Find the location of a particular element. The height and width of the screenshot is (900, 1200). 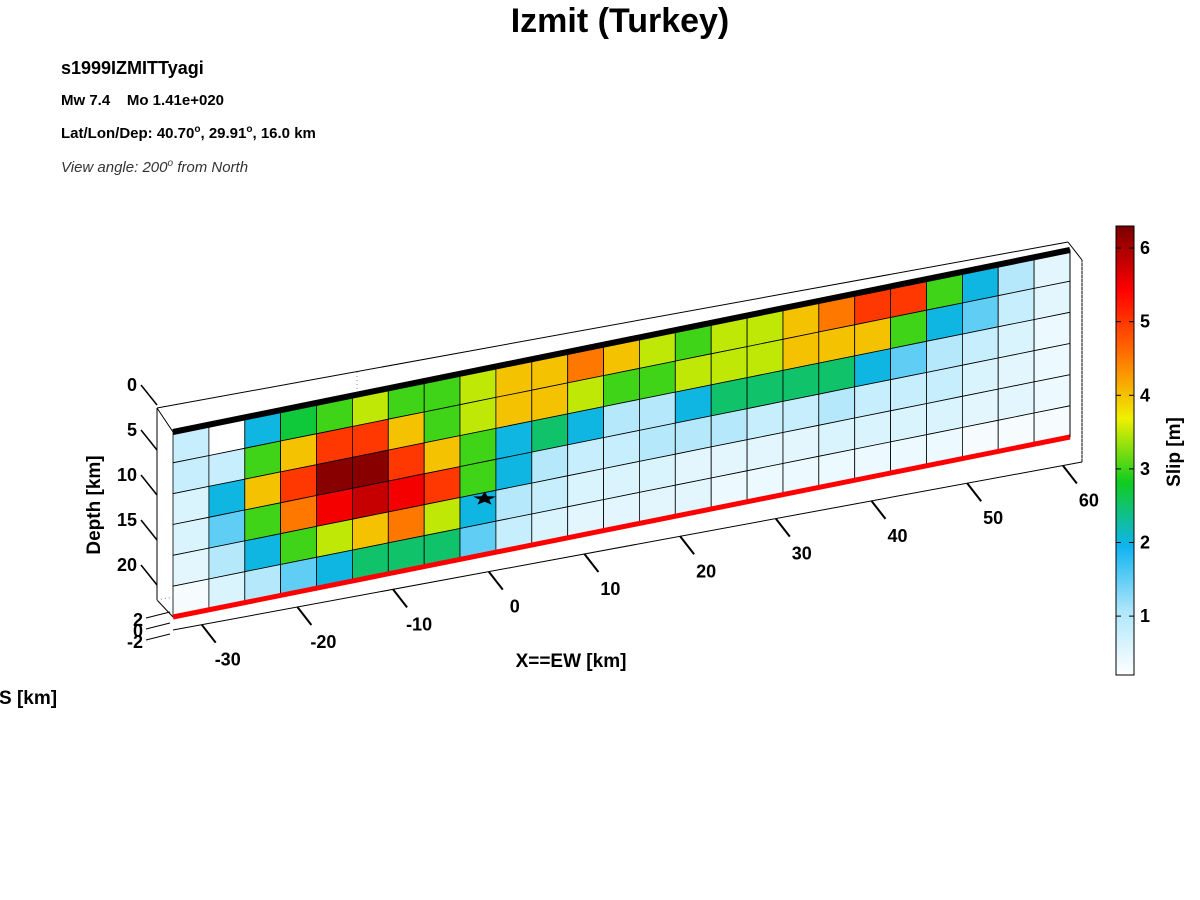

colorbar-label: Slip [m] is located at coordinates (1174, 452).